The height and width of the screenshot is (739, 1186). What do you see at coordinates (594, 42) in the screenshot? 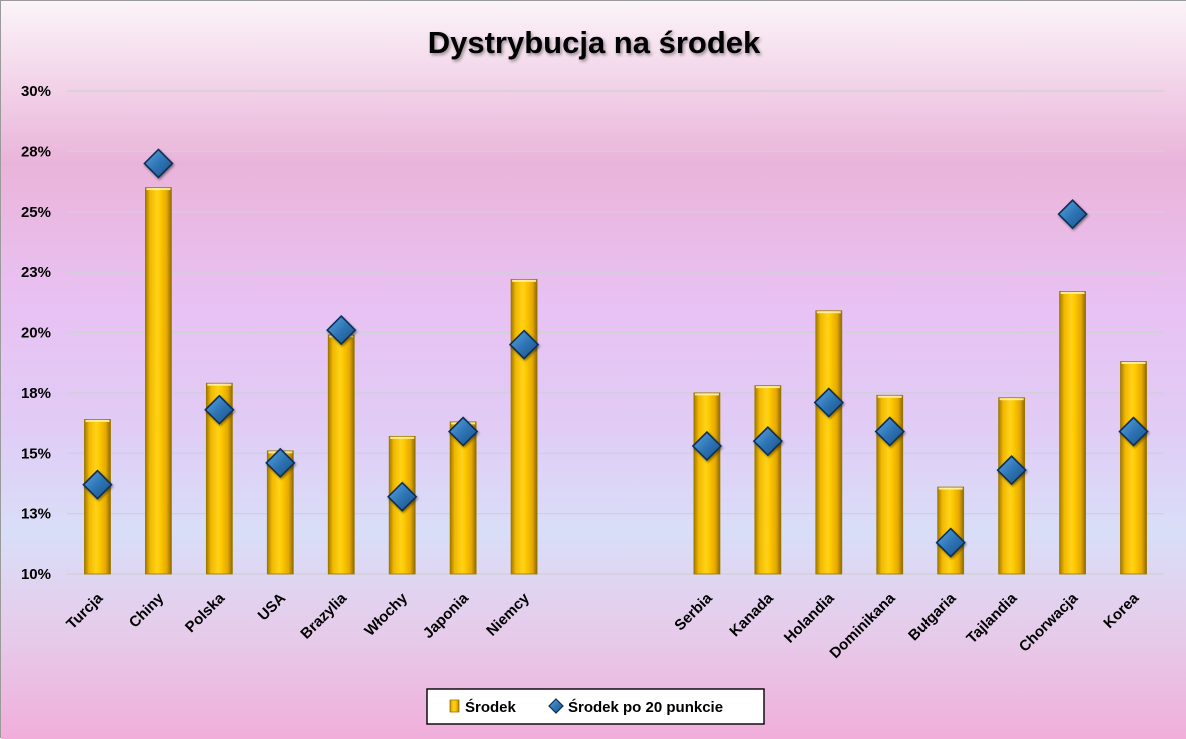
I see `chart-title: Dystrybucja na środek` at bounding box center [594, 42].